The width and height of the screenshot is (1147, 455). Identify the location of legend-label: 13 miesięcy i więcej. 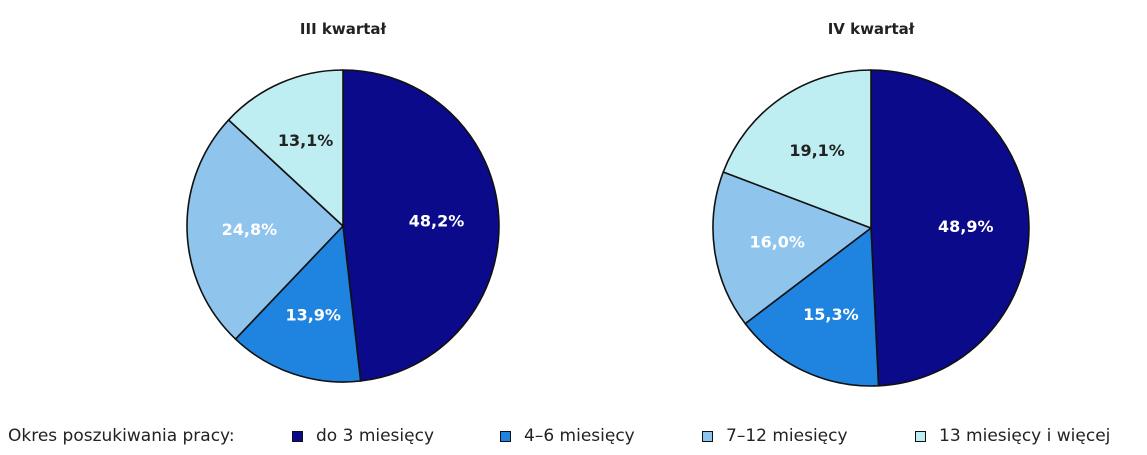
(1025, 436).